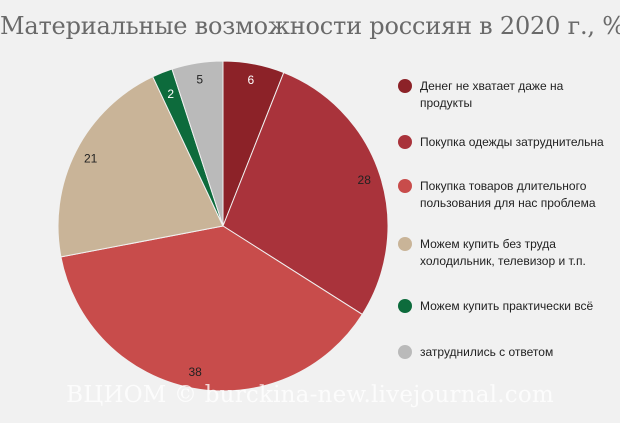 The height and width of the screenshot is (423, 620). Describe the element at coordinates (492, 94) in the screenshot. I see `legend-label: Денег не хватает даже на продукты` at that location.